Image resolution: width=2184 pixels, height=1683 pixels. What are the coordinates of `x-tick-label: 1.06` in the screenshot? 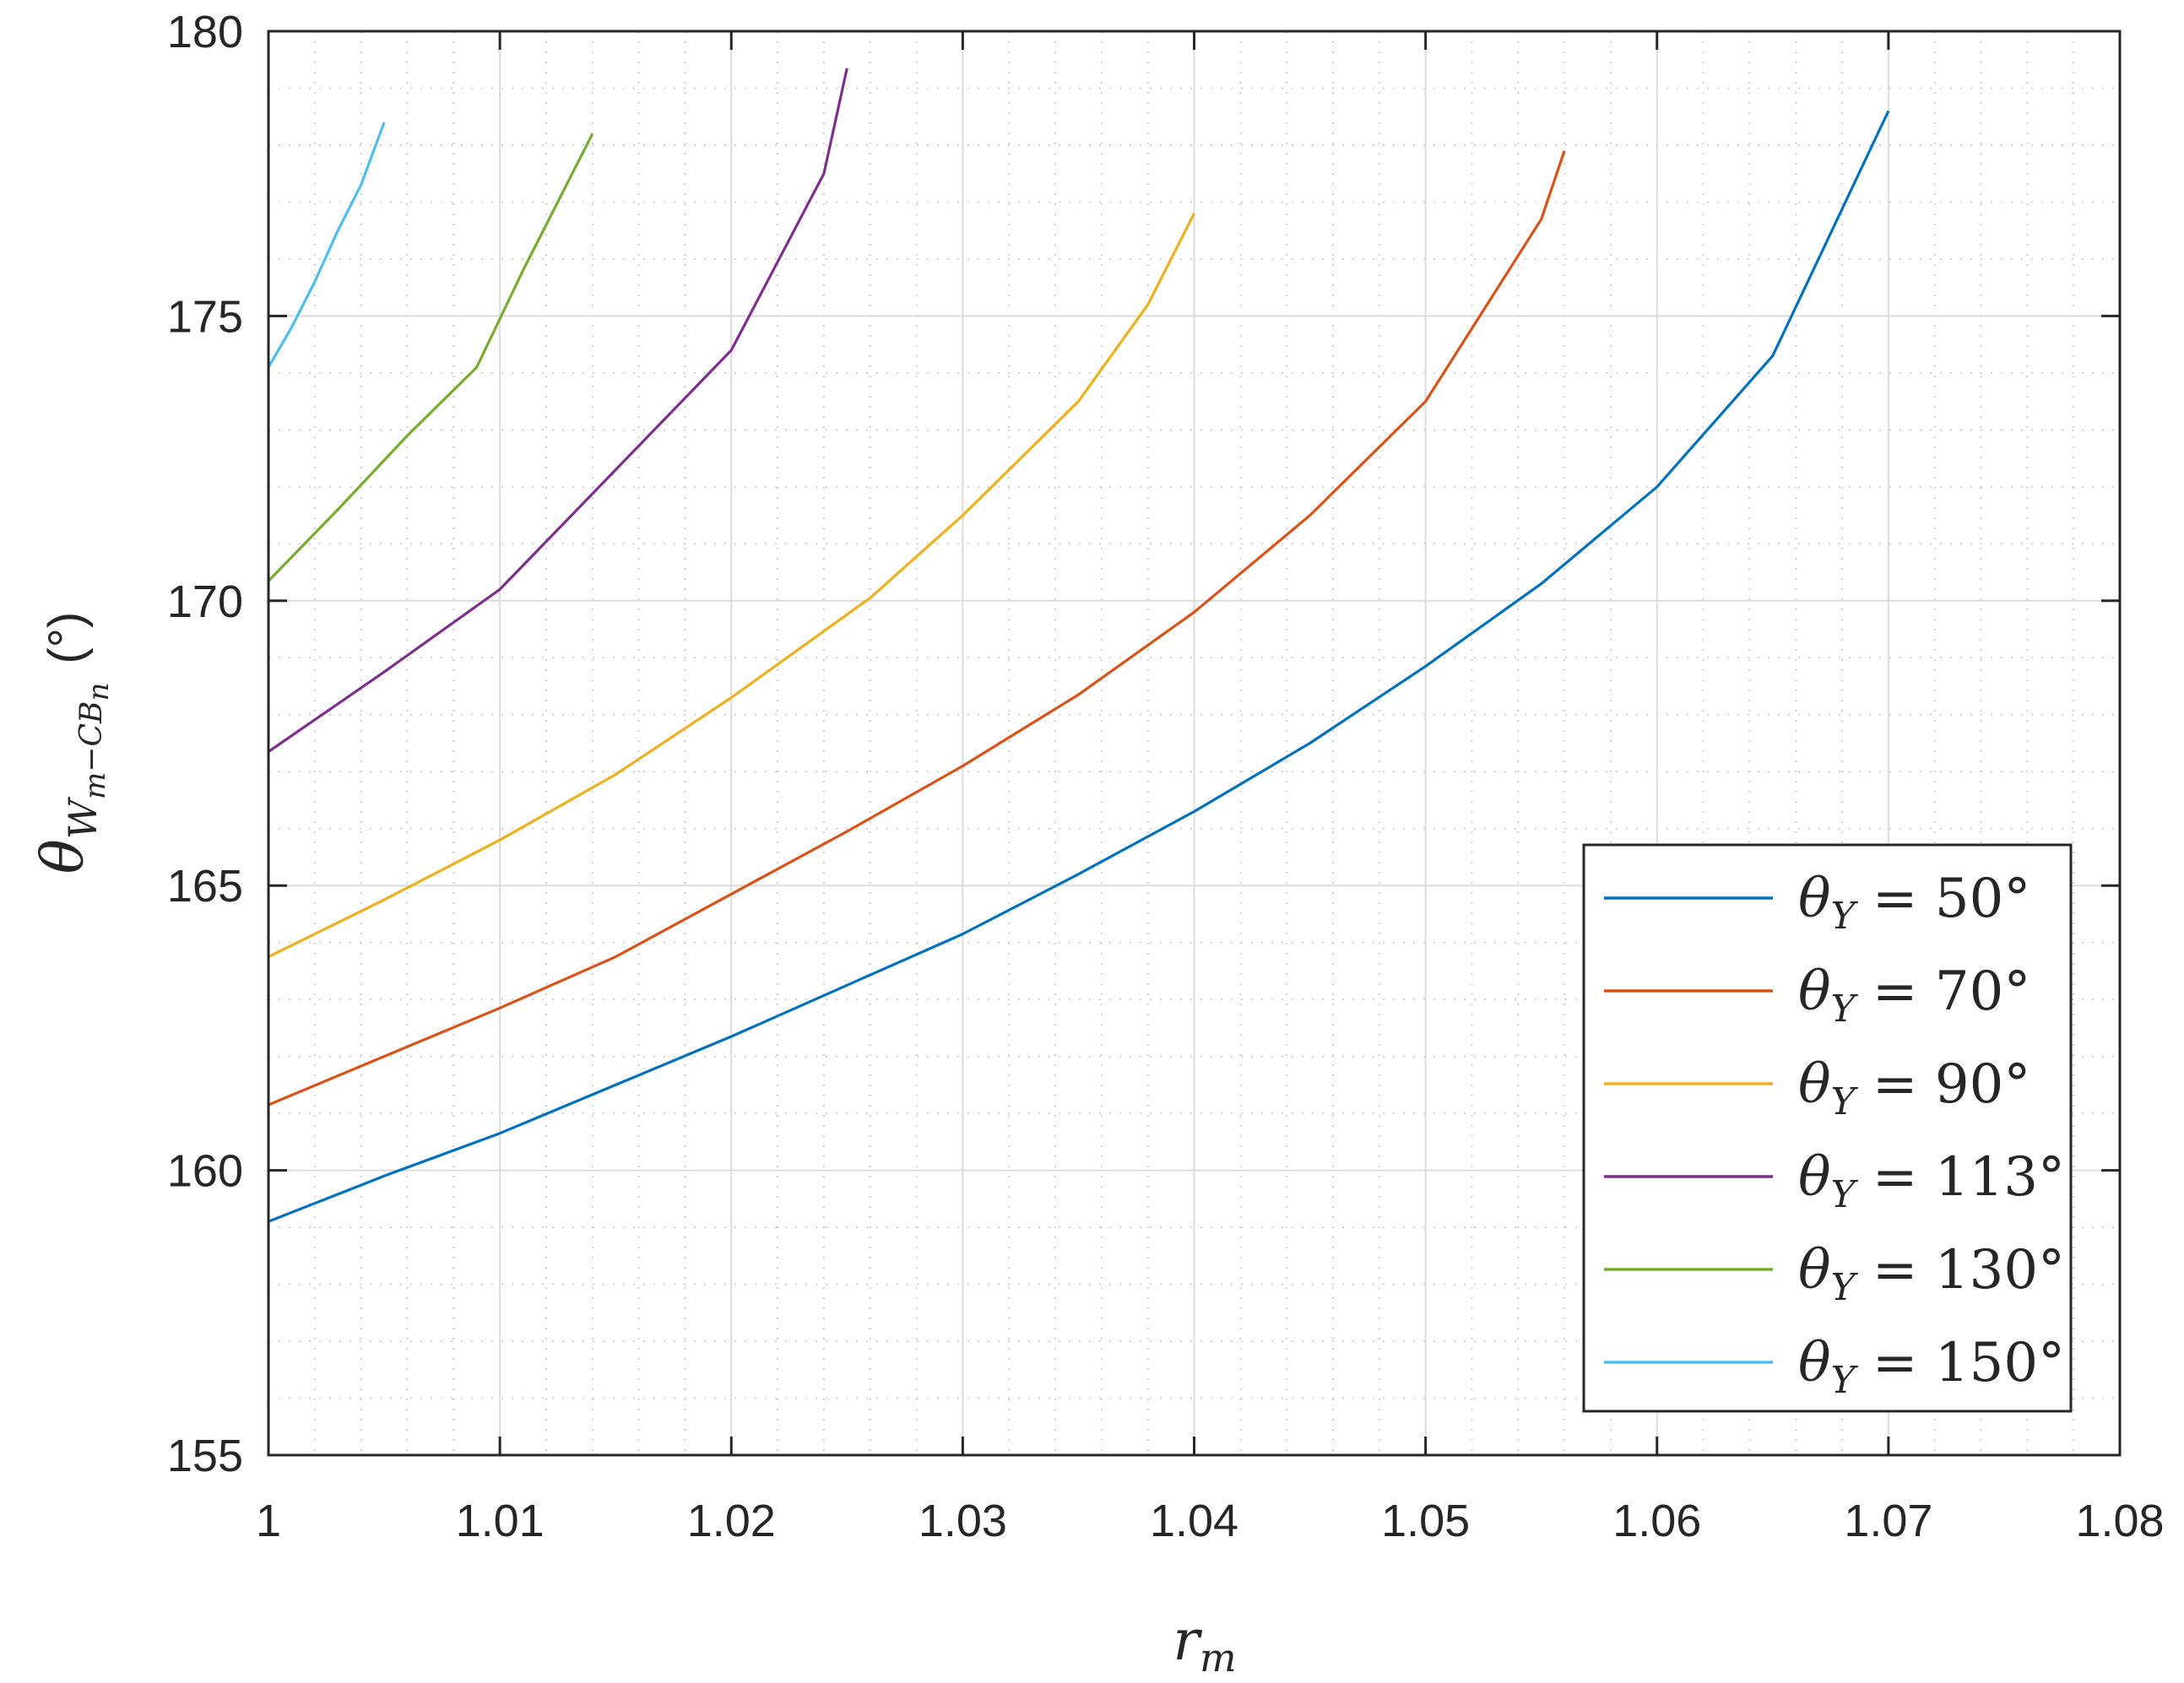 It's located at (1656, 1521).